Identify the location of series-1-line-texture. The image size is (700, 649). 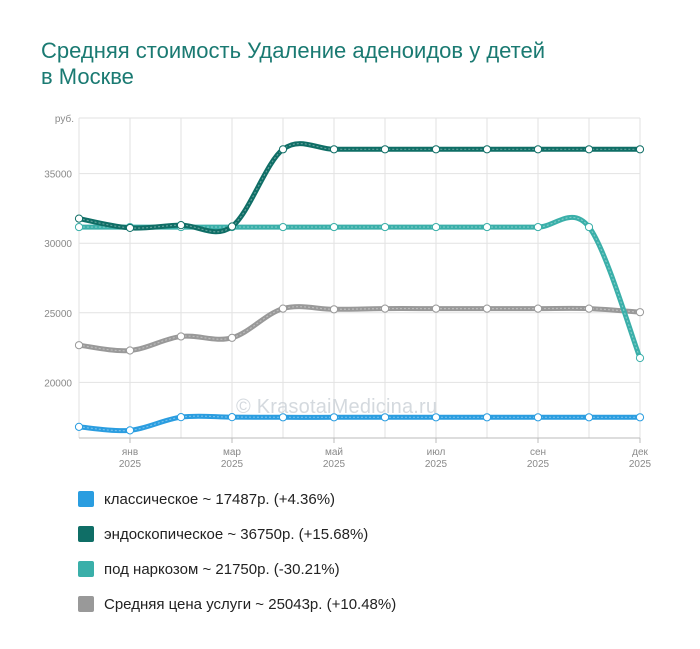
(359, 188).